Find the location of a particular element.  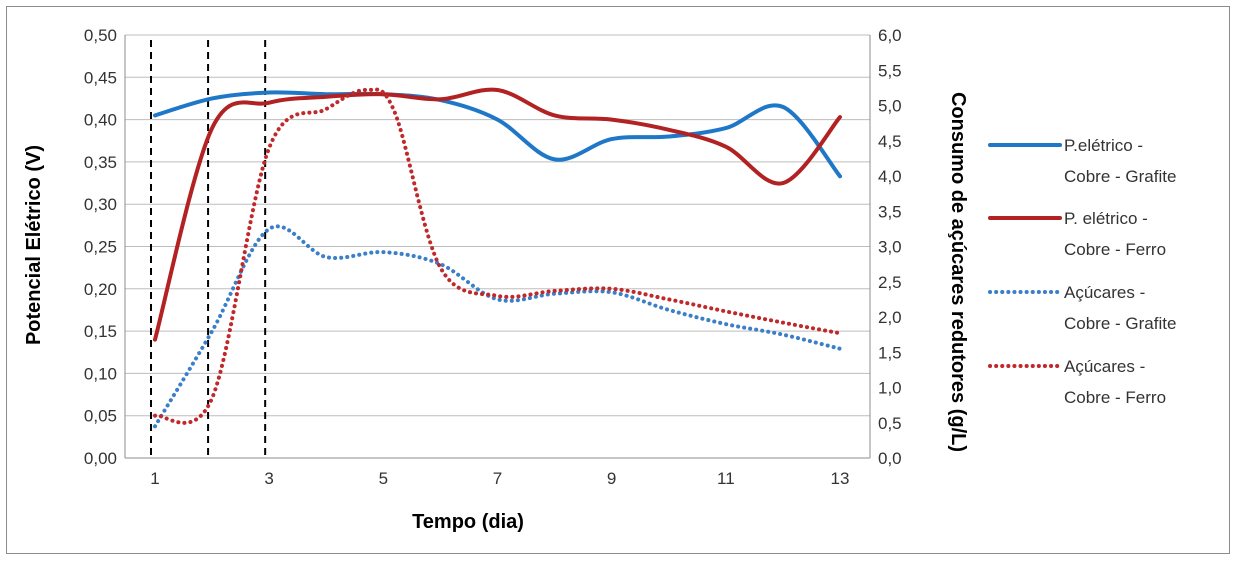

y2-tick-label: 5,5 is located at coordinates (890, 70).